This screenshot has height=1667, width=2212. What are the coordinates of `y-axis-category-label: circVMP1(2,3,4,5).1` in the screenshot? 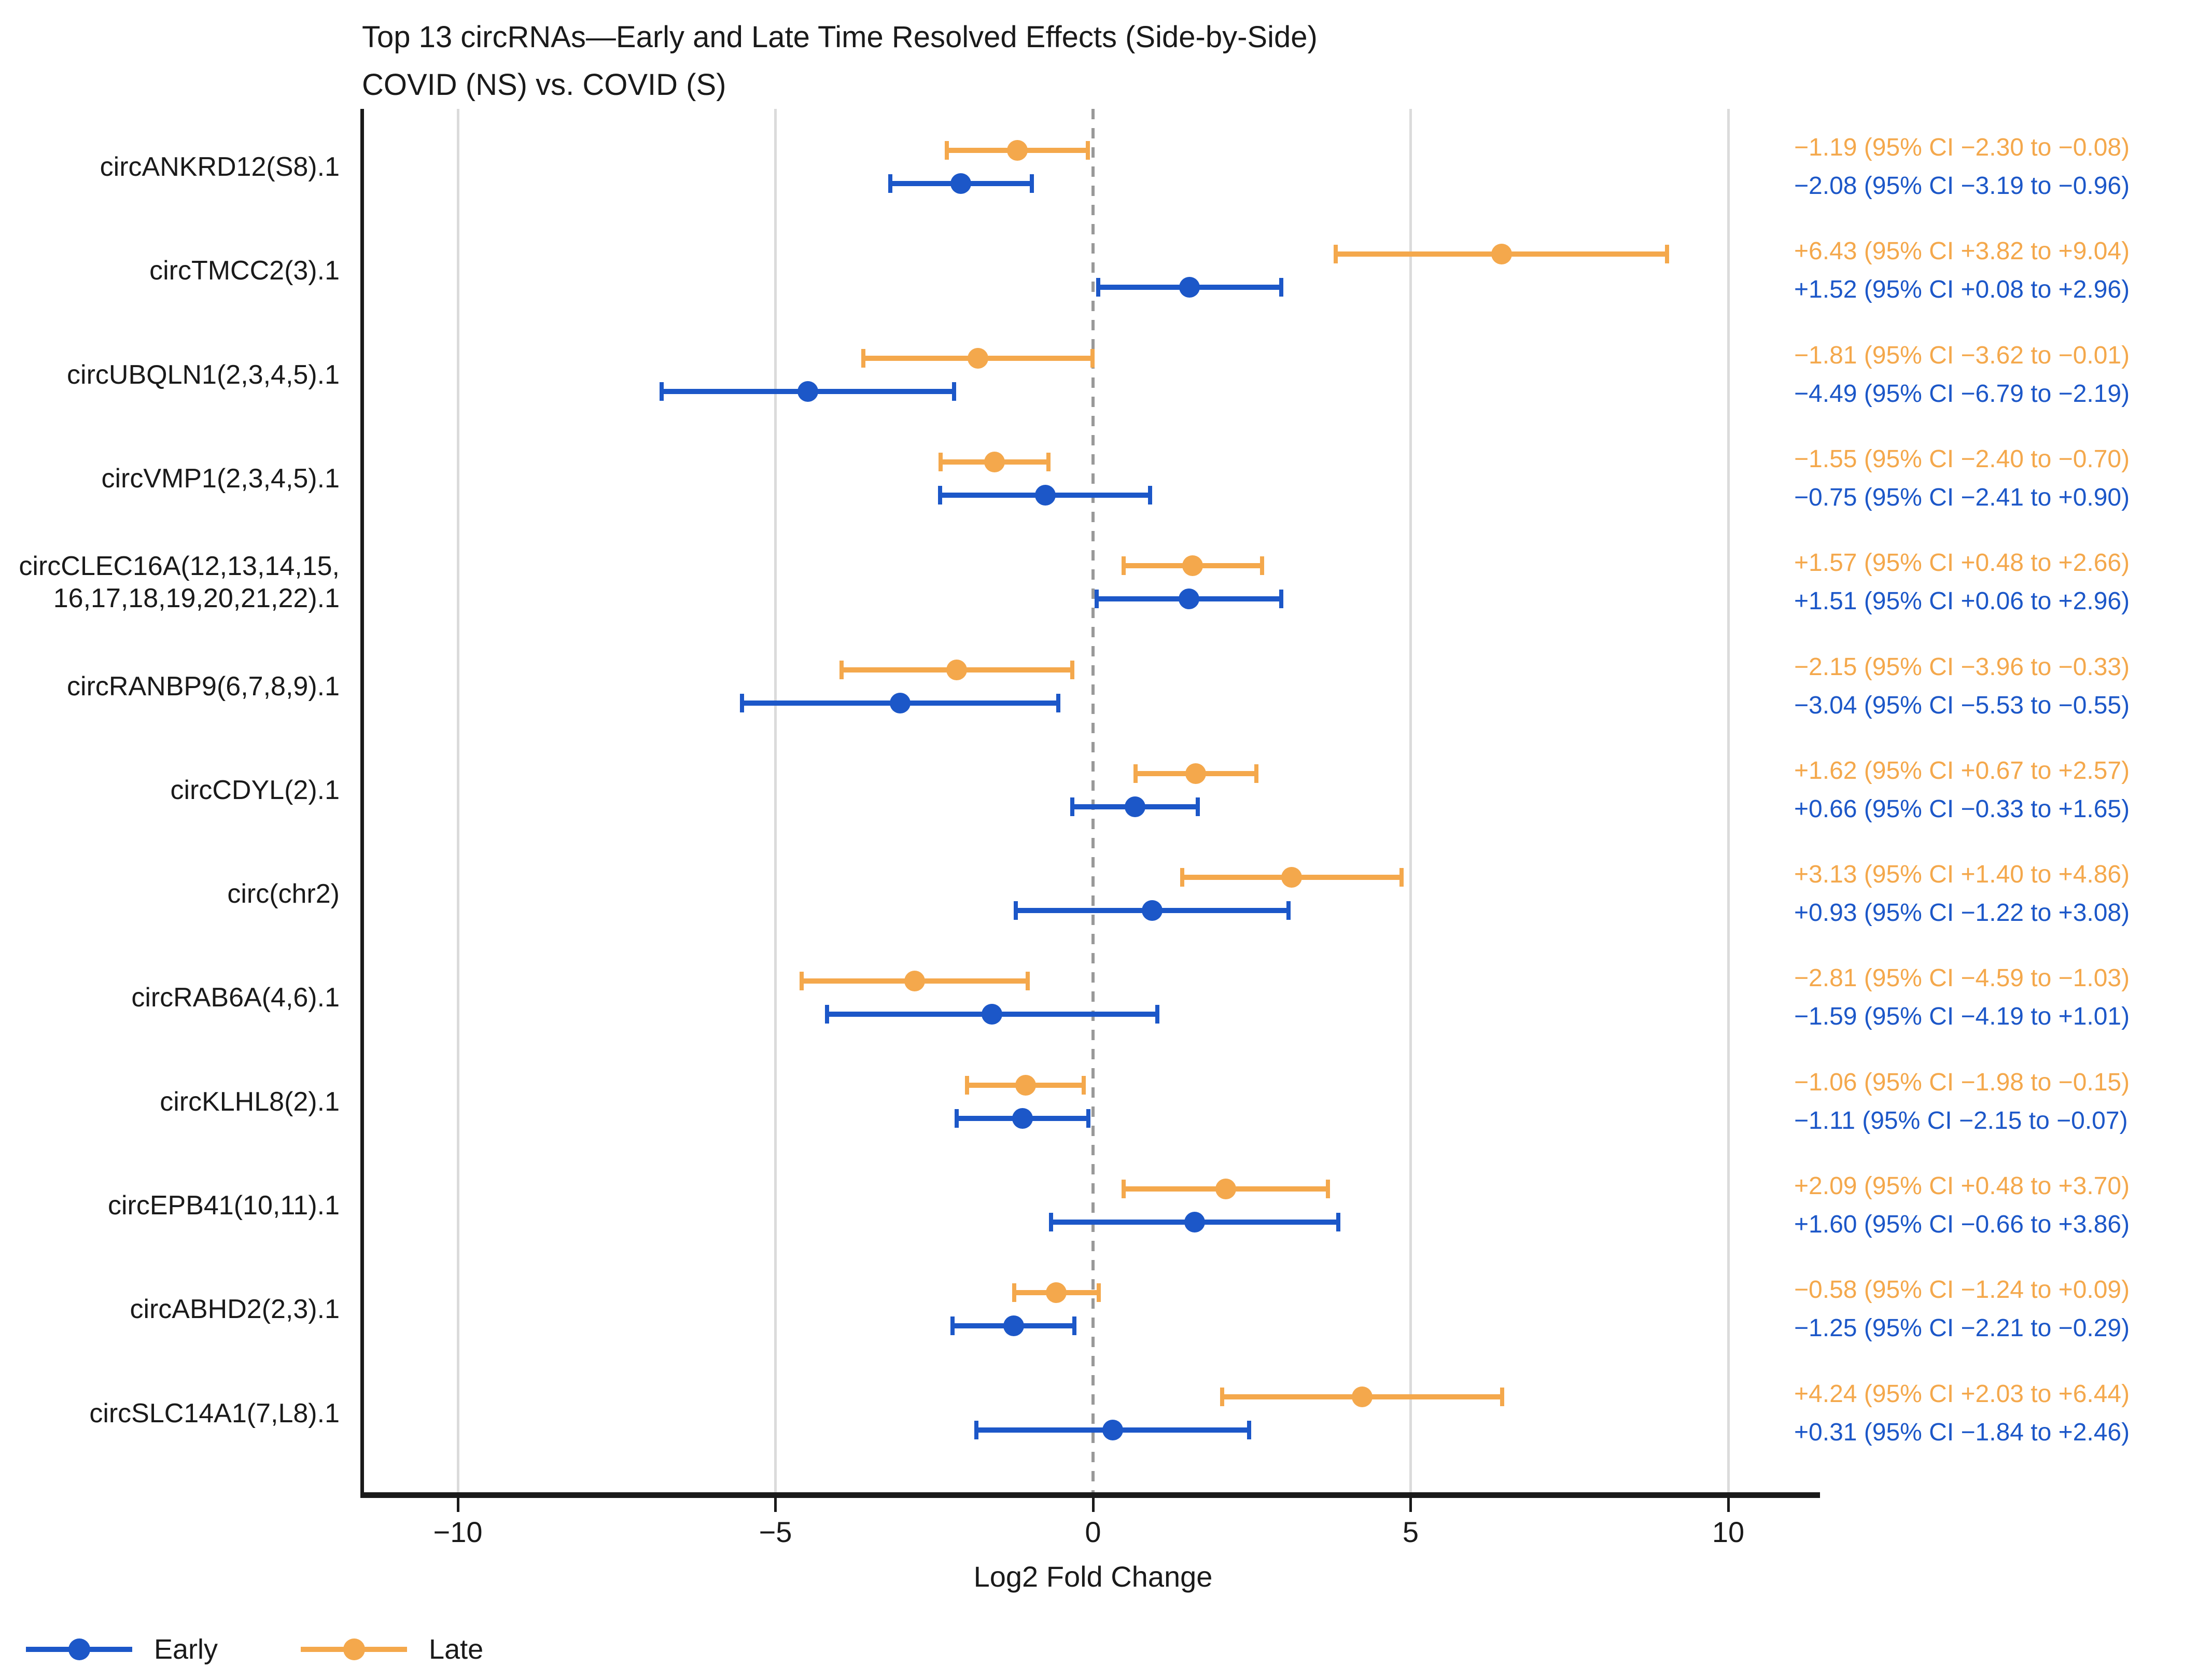 It's located at (170, 479).